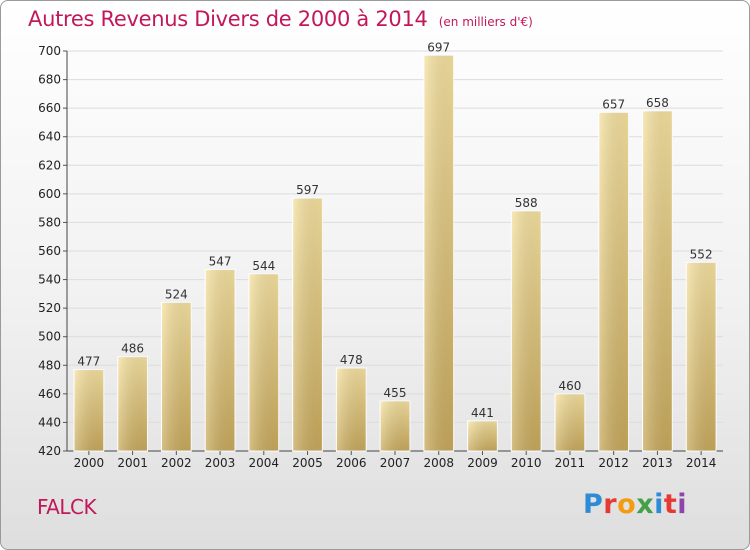 This screenshot has height=550, width=750. I want to click on y-tick-label: 440, so click(49, 422).